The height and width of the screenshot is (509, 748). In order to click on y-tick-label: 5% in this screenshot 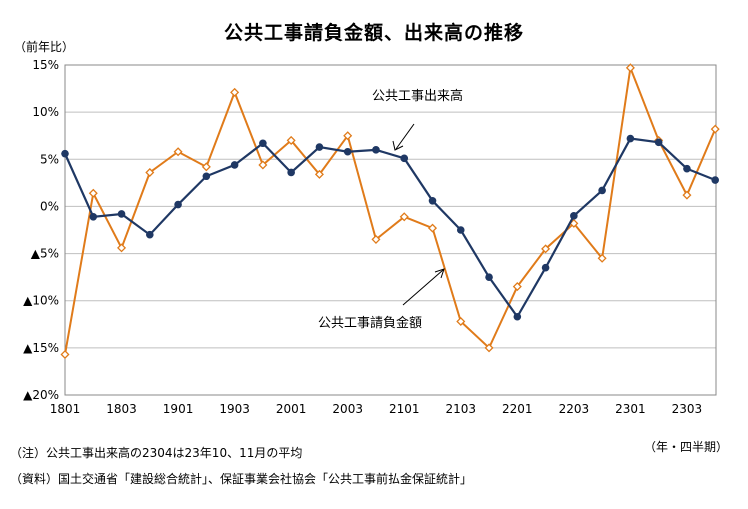, I will do `click(49, 159)`.